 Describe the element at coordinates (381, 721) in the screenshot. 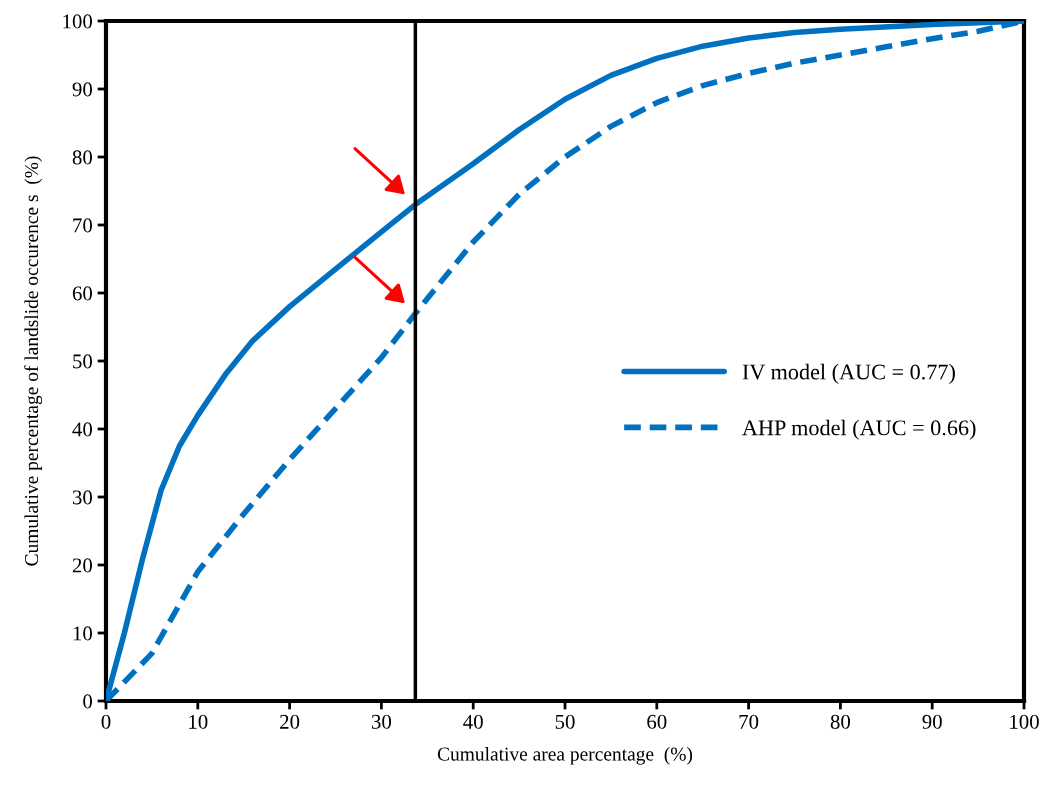

I see `x-tick-label: 30` at that location.